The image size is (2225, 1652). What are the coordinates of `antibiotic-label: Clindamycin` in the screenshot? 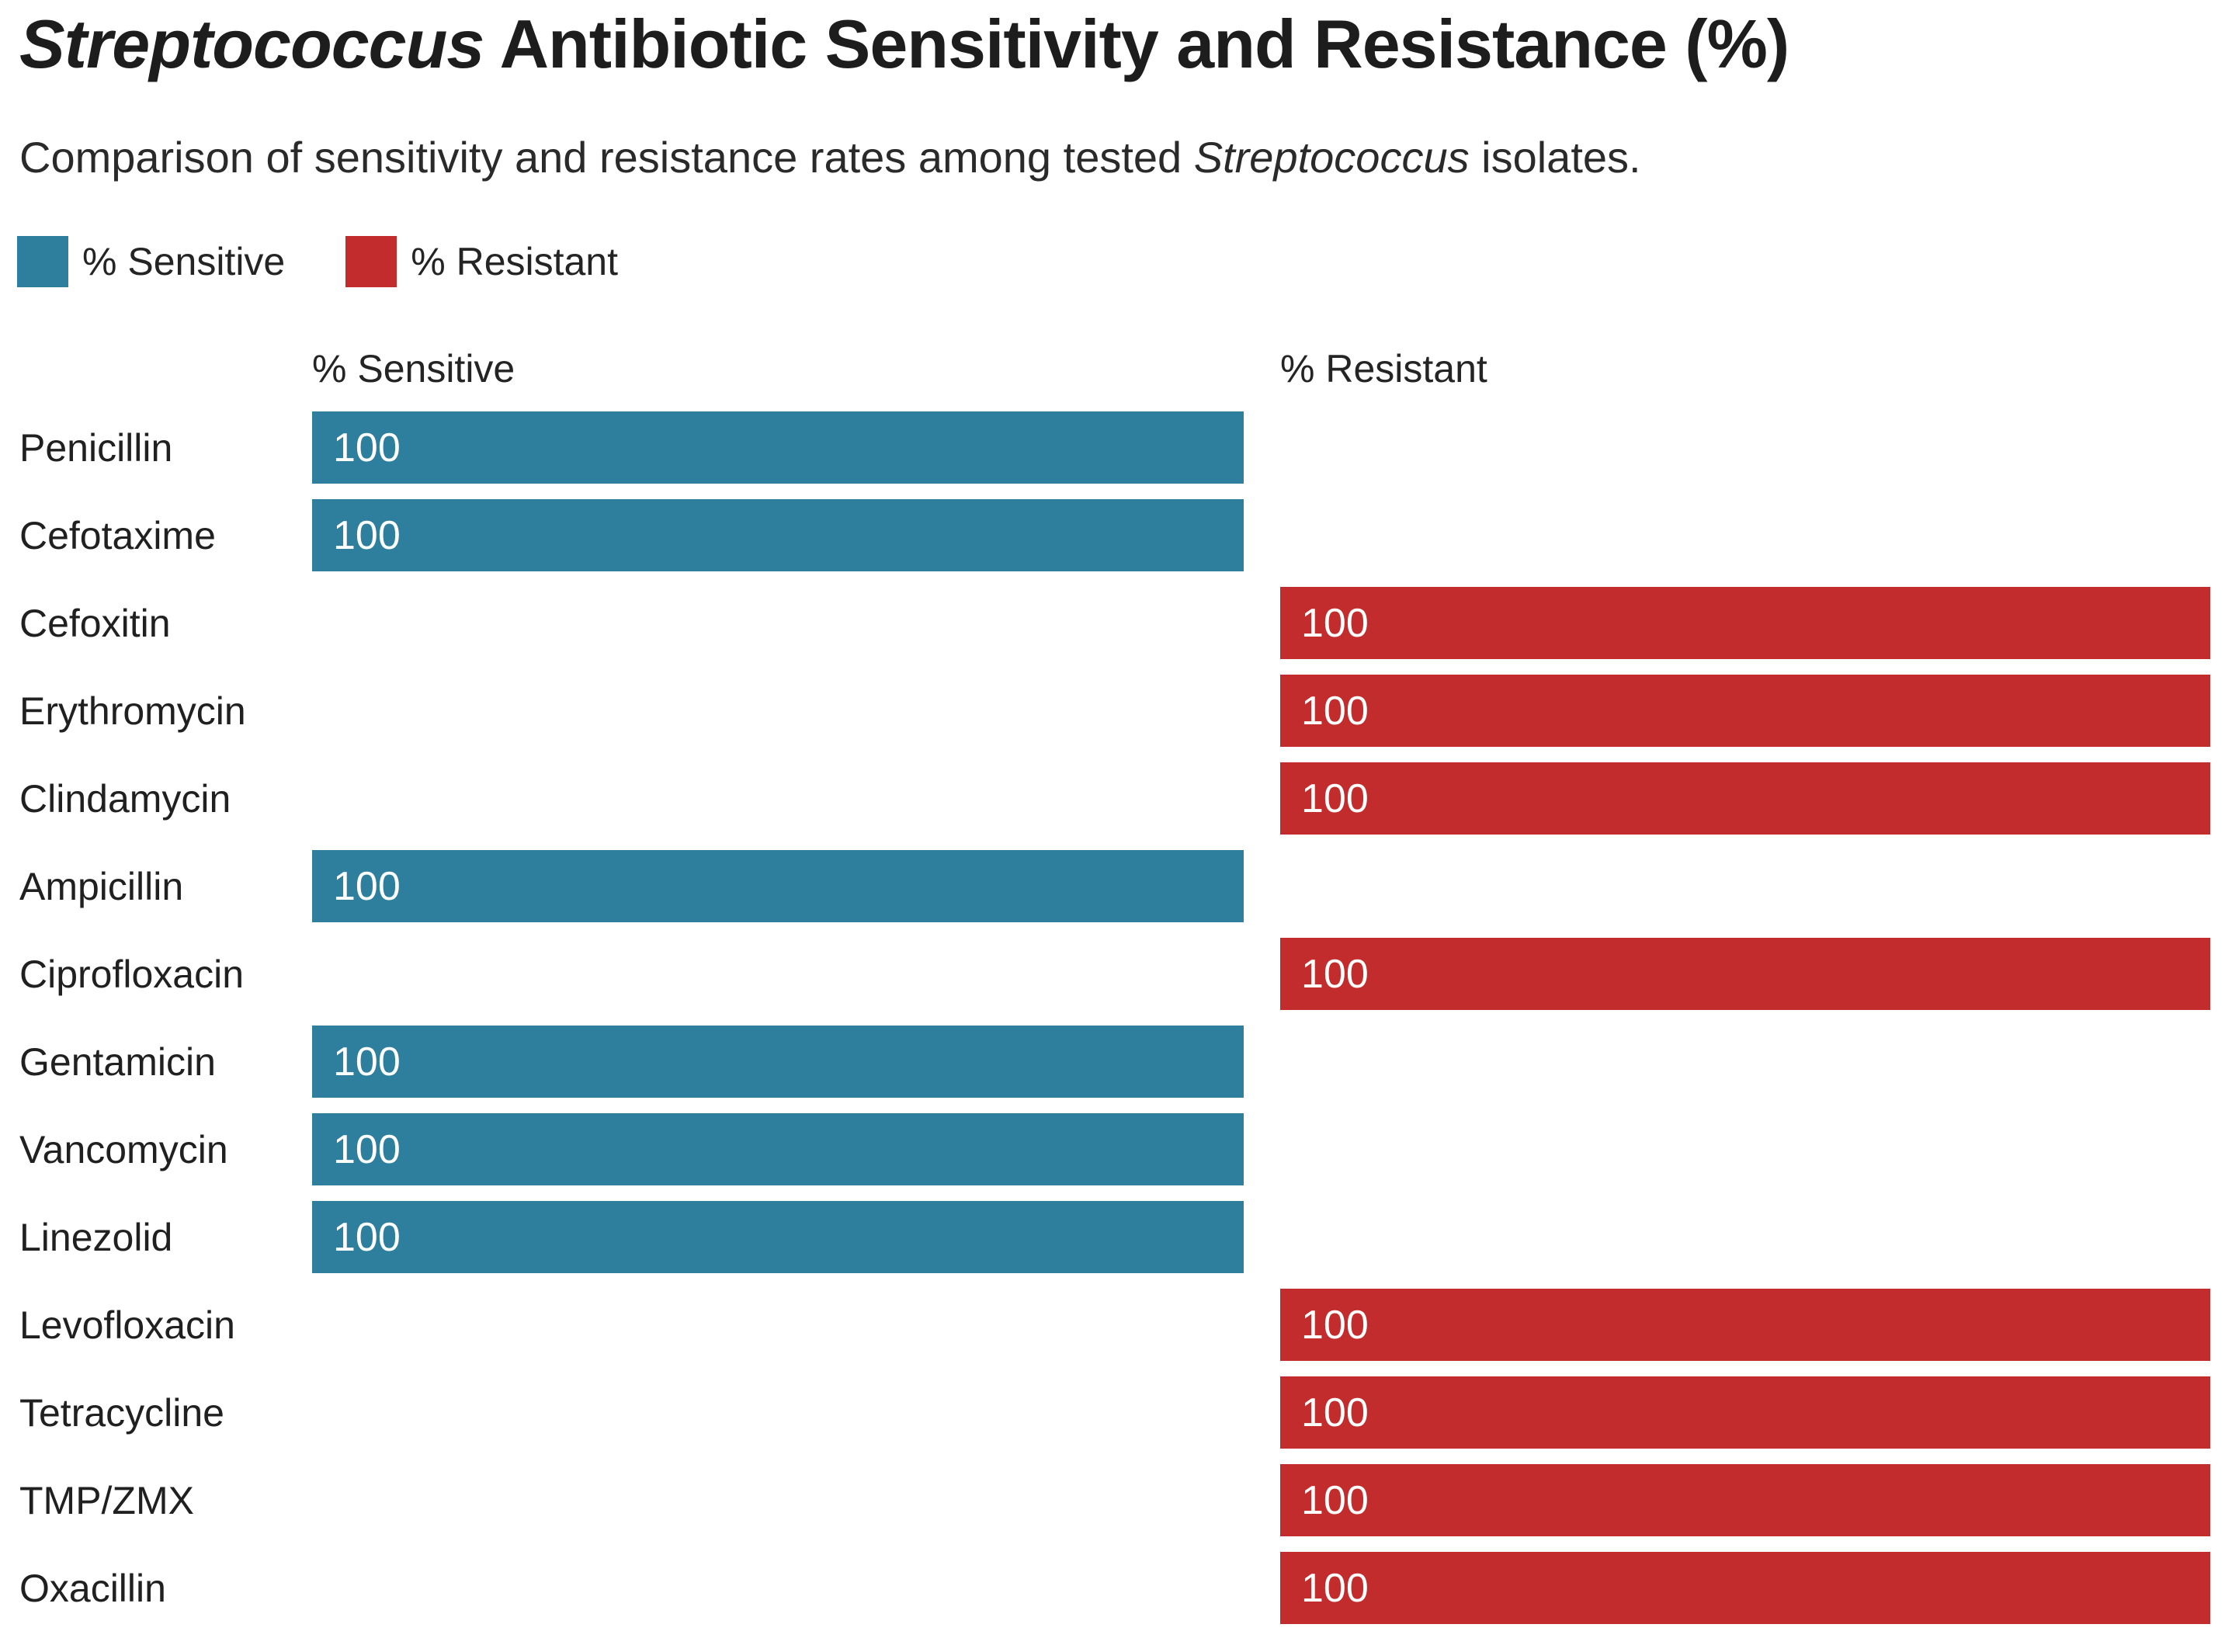 It's located at (125, 798).